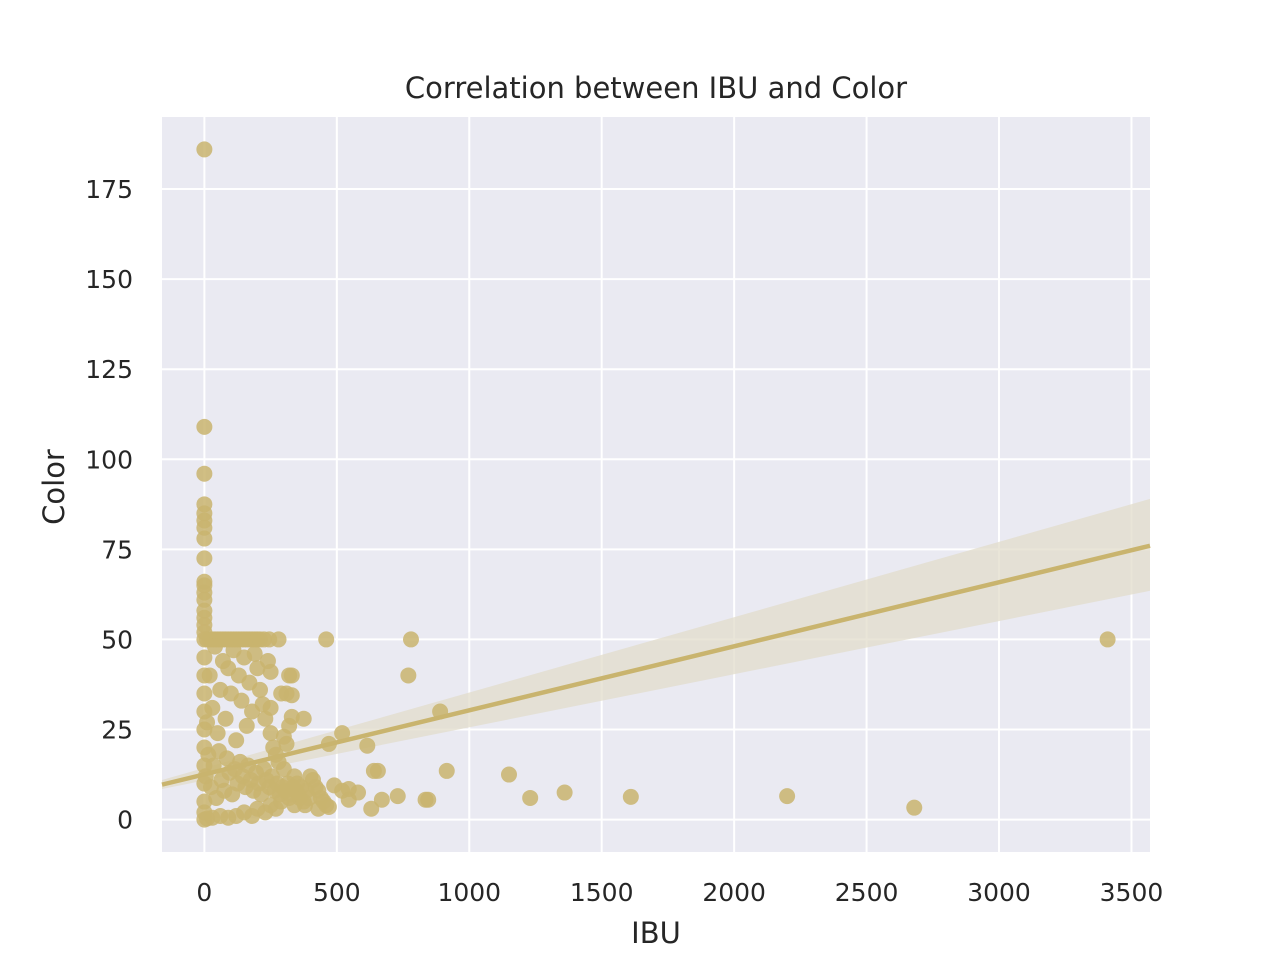 The height and width of the screenshot is (965, 1280). I want to click on x-tick-label: 3000, so click(999, 892).